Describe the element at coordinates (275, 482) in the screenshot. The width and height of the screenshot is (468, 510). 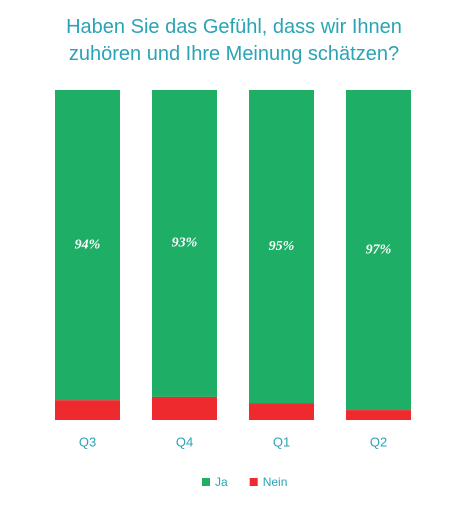
I see `legend-label: Nein` at that location.